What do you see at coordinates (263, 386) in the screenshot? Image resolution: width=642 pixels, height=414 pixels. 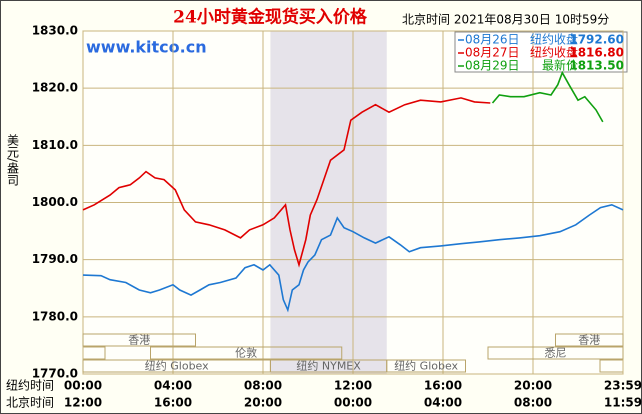 I see `x-tick-label: 08:00` at bounding box center [263, 386].